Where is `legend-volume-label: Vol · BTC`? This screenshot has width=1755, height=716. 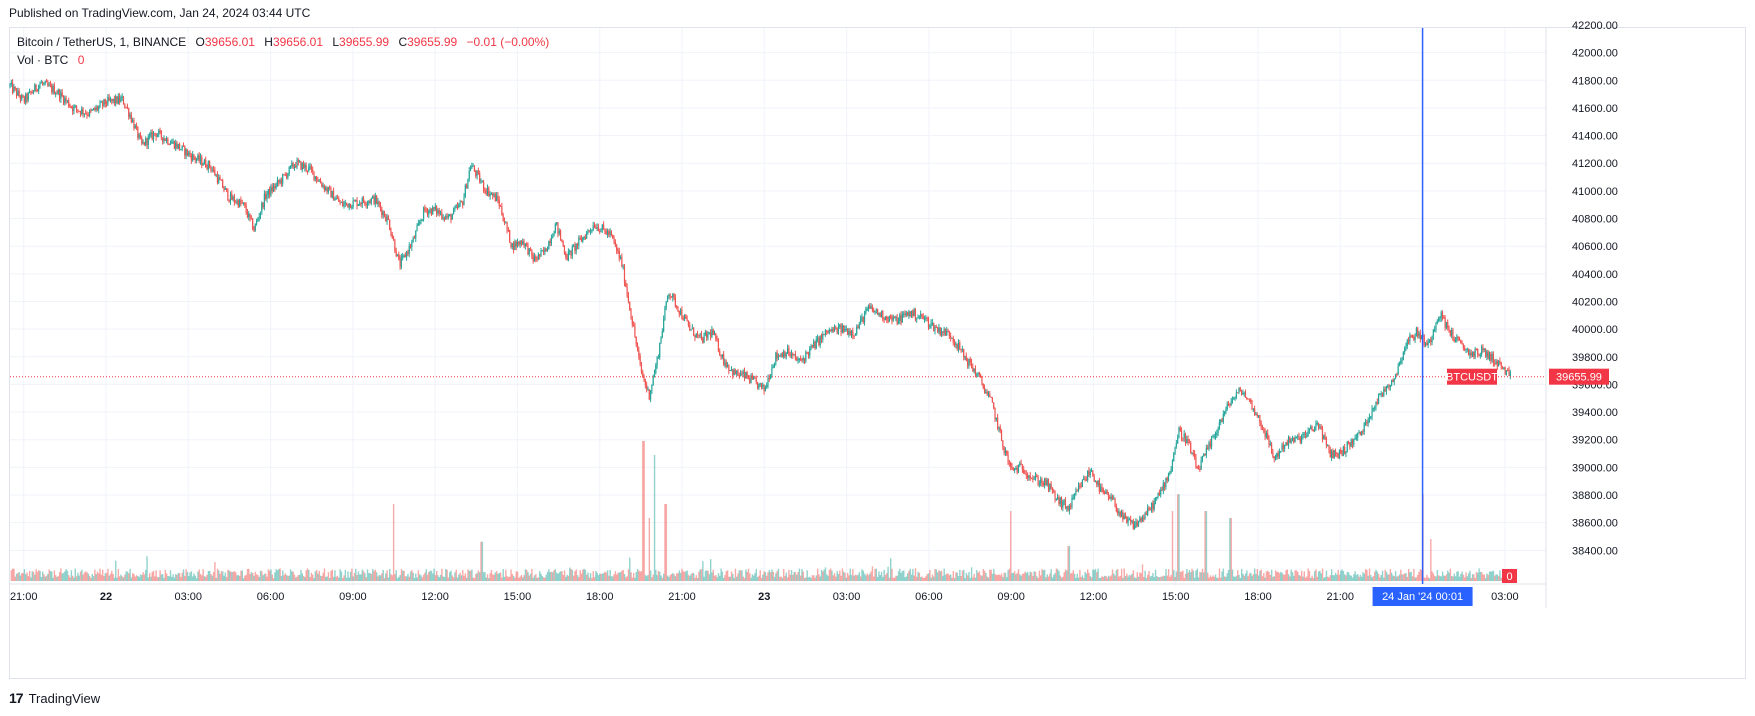 legend-volume-label: Vol · BTC is located at coordinates (43, 60).